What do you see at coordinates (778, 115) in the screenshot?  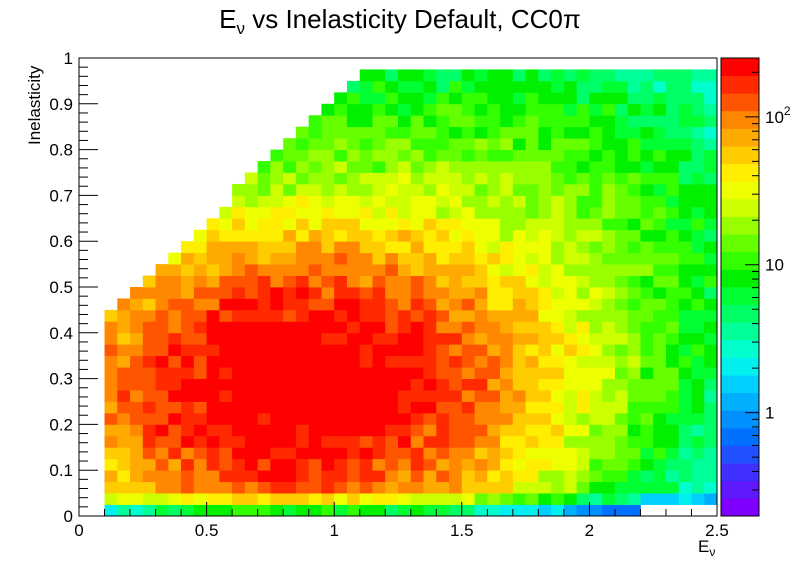 I see `colorbar-tick-label: 102` at bounding box center [778, 115].